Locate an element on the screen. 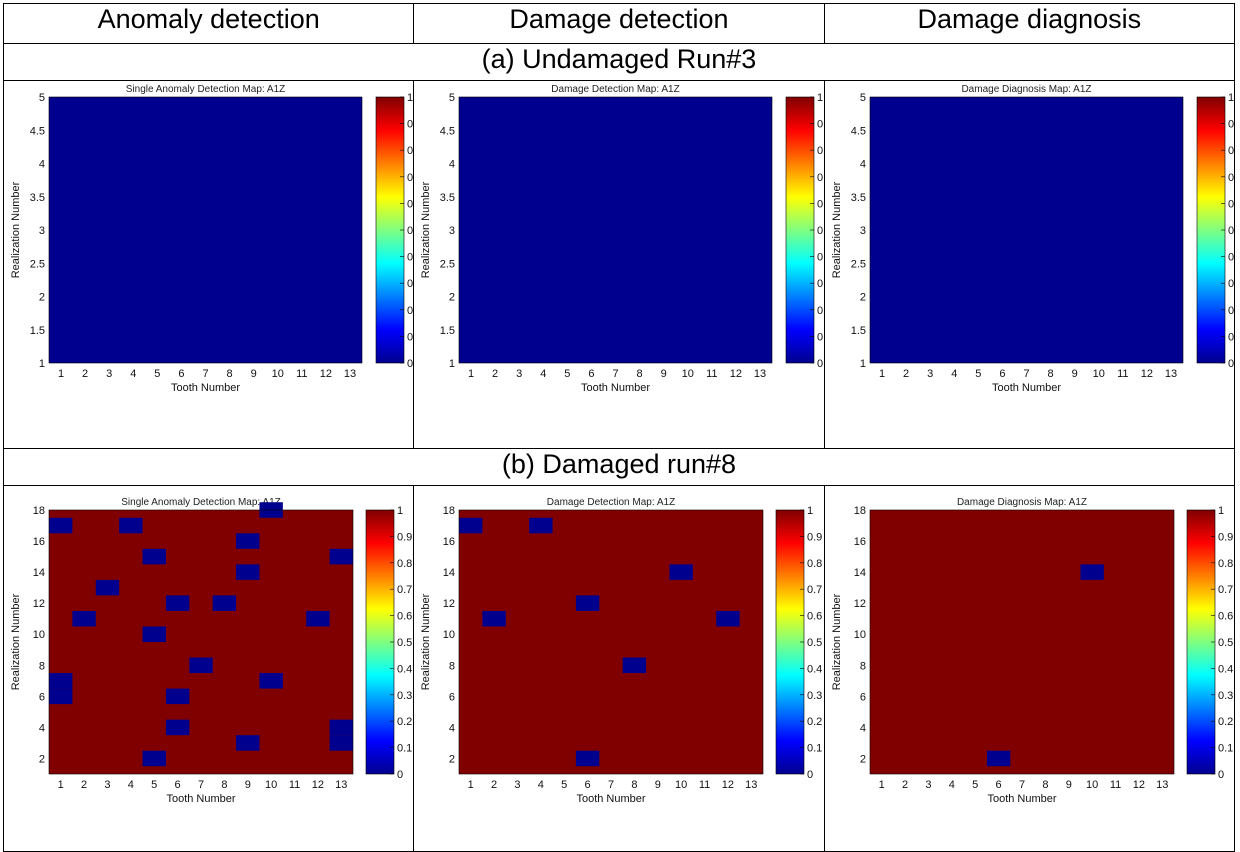 This screenshot has height=852, width=1240. y-tick-label: 2.5 is located at coordinates (857, 264).